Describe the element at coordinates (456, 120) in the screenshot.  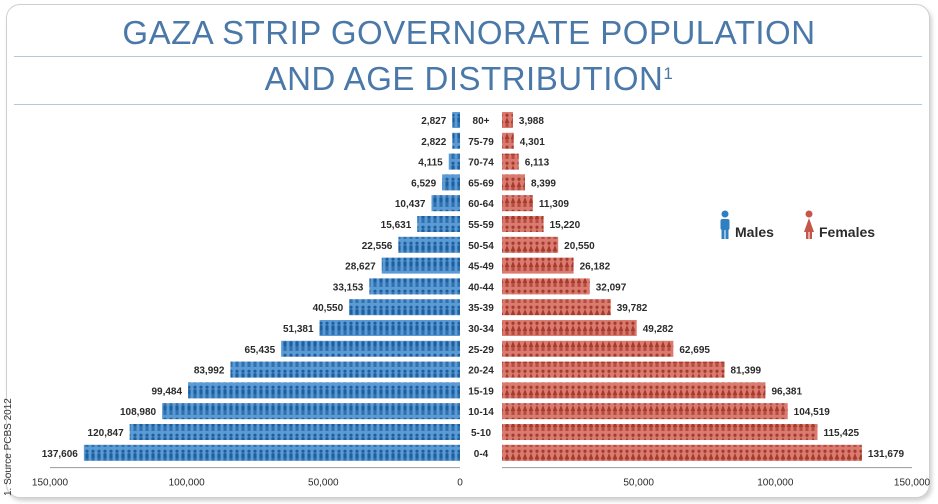
I see `male-bar-80+` at that location.